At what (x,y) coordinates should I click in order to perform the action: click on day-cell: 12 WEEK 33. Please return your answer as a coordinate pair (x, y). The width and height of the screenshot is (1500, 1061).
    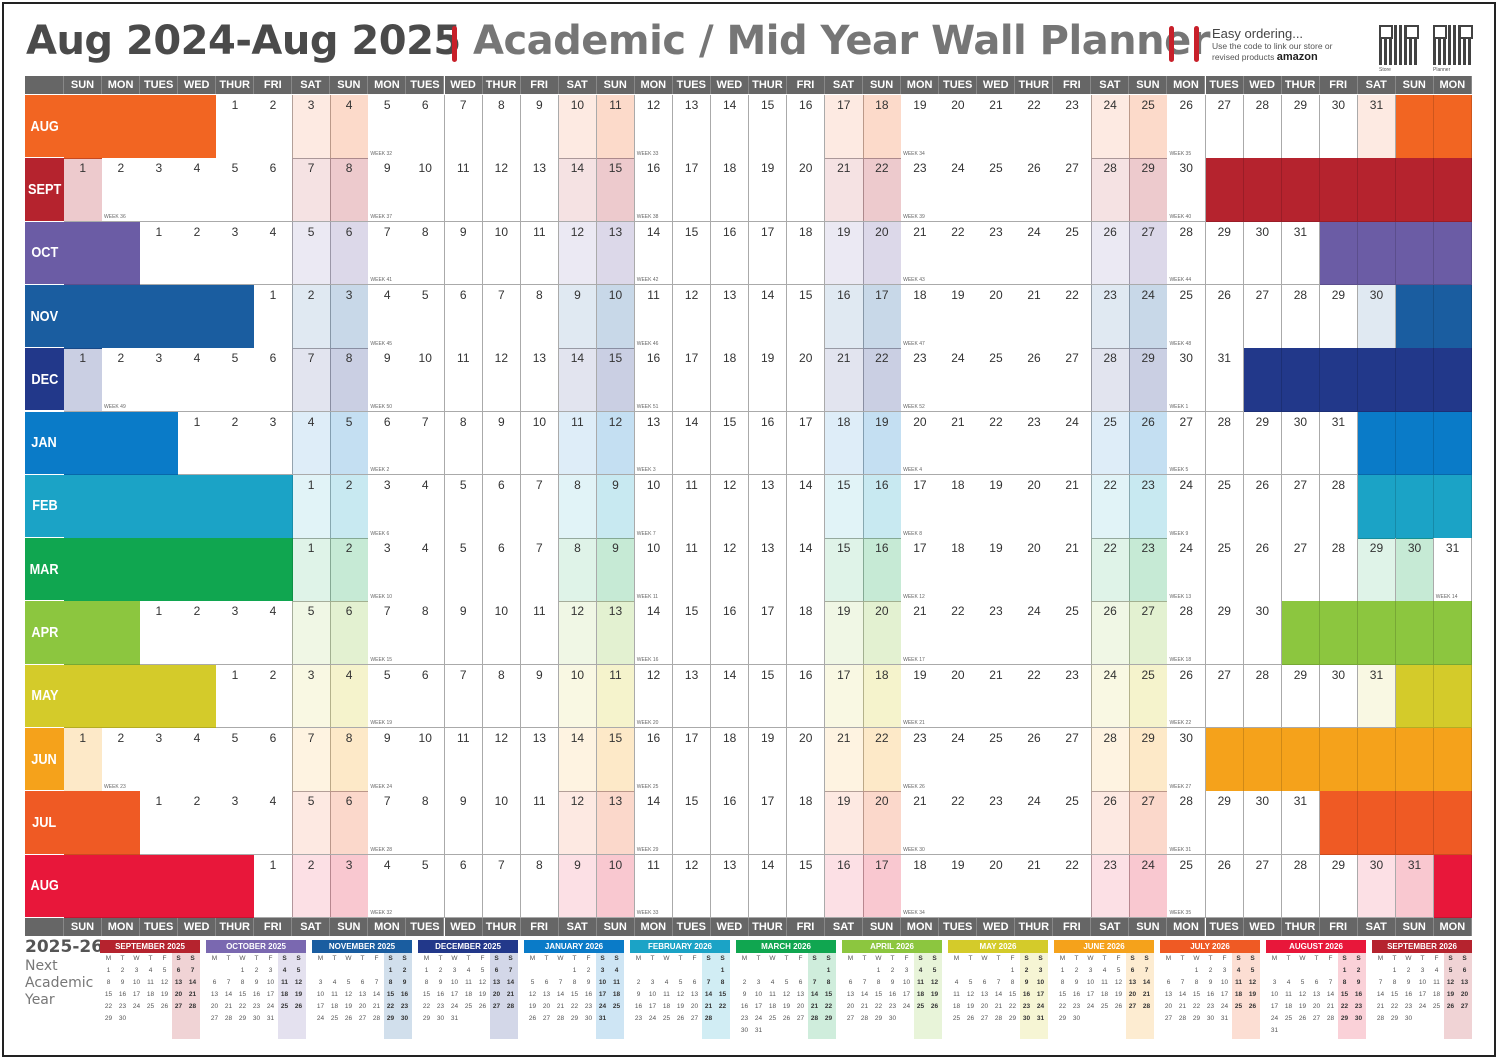
    Looking at the image, I should click on (654, 127).